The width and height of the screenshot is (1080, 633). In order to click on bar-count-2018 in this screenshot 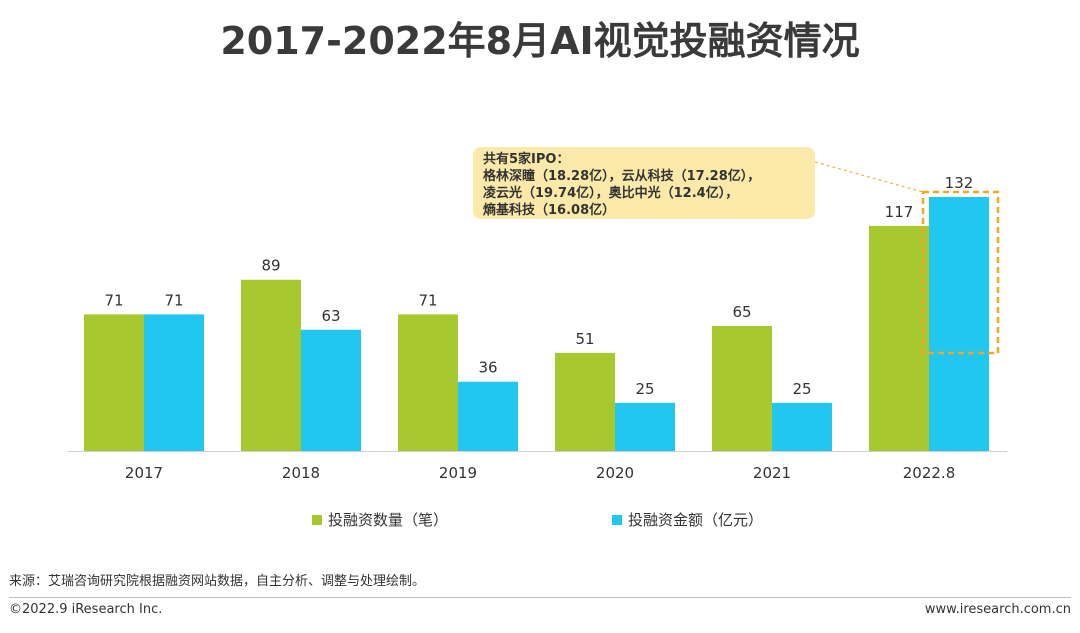, I will do `click(271, 365)`.